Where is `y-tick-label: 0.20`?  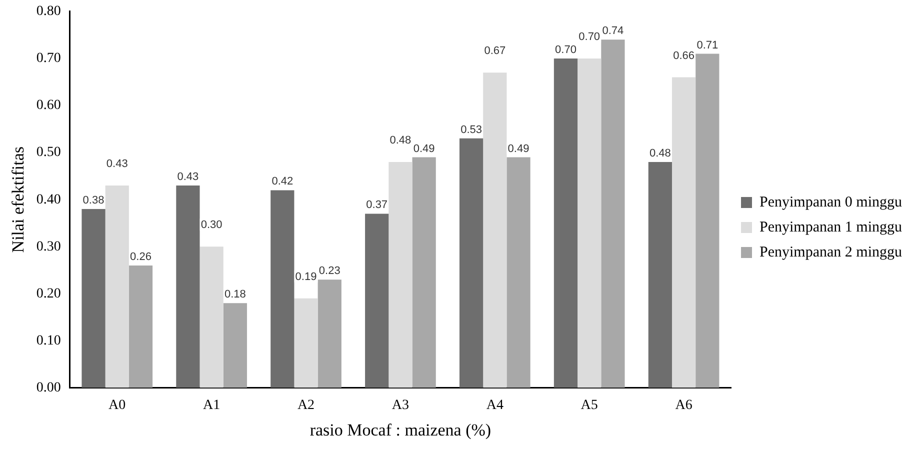 y-tick-label: 0.20 is located at coordinates (48, 294).